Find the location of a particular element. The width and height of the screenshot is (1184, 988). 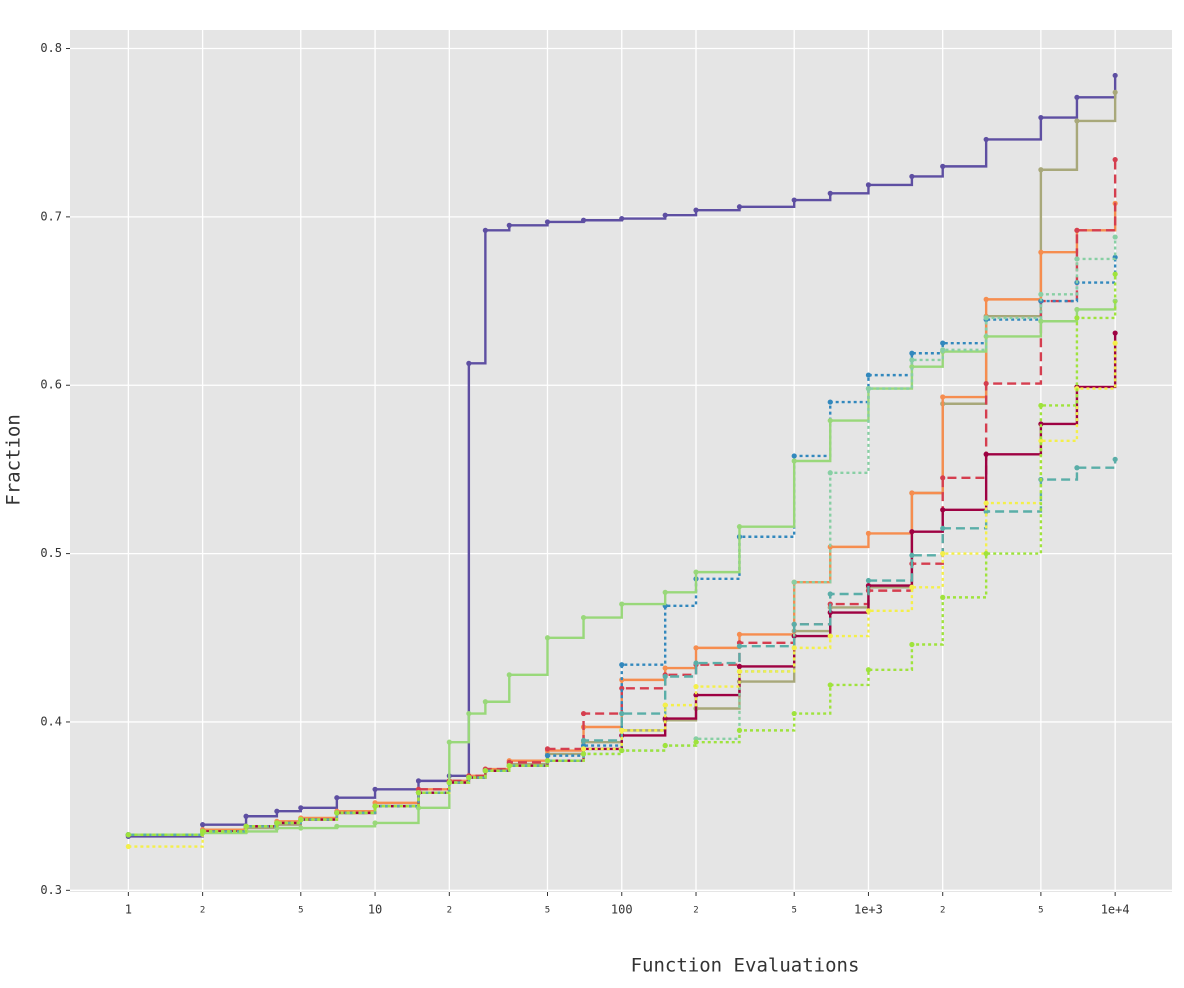

x-tick-label: 10 is located at coordinates (375, 910).